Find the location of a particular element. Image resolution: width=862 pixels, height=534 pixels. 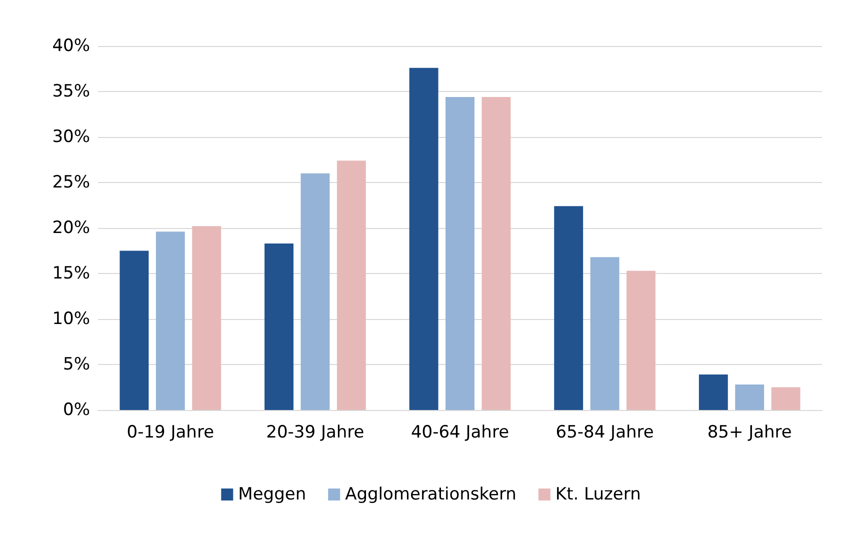

x-tick-label: 0-19 Jahre is located at coordinates (170, 432).